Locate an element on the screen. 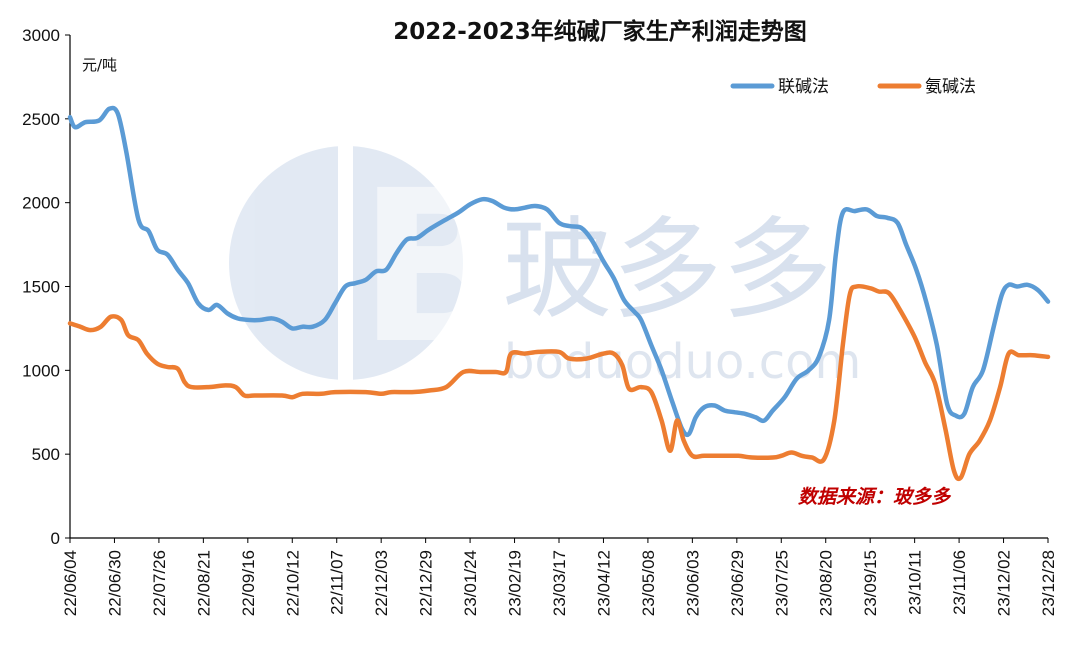  y-axis-ticks: 0 500 1000 1500 2000 2500 3000 is located at coordinates (46, 287).